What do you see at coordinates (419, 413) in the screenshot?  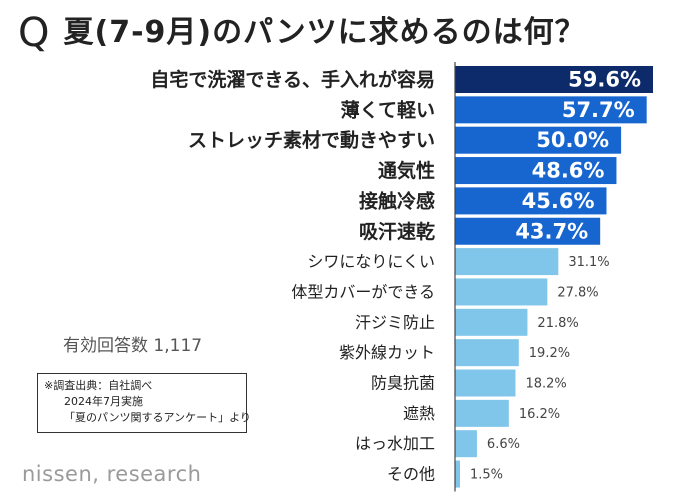 I see `category-label-12: 遮熱` at bounding box center [419, 413].